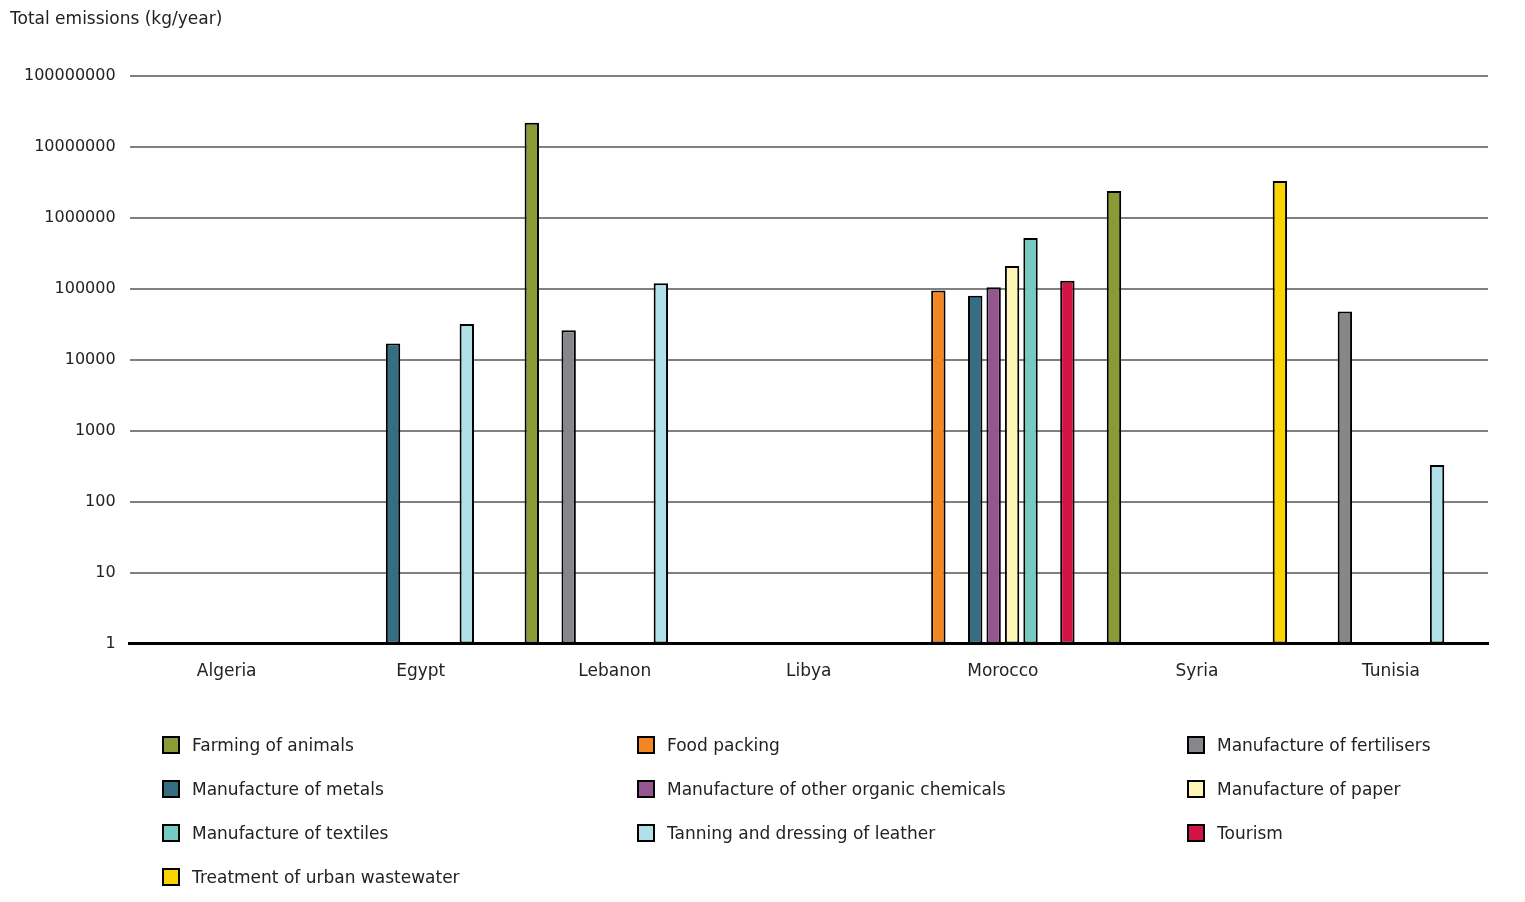  What do you see at coordinates (326, 877) in the screenshot?
I see `legend-label: Treatment of urban wastewater` at bounding box center [326, 877].